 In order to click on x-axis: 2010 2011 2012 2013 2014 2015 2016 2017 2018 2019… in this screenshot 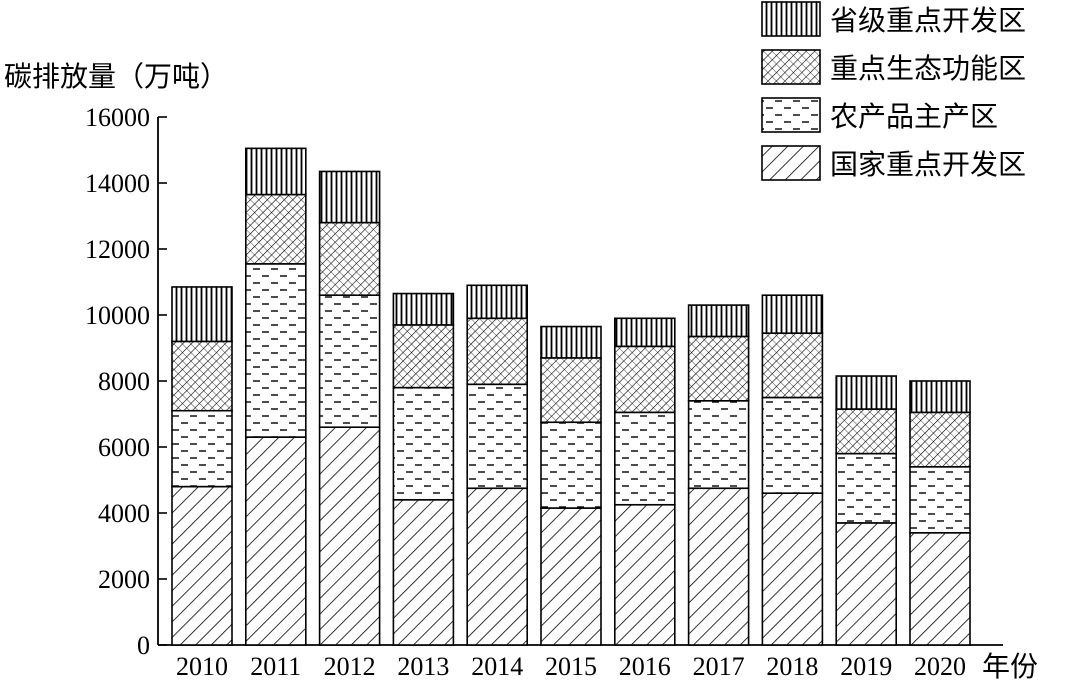, I will do `click(580, 662)`.